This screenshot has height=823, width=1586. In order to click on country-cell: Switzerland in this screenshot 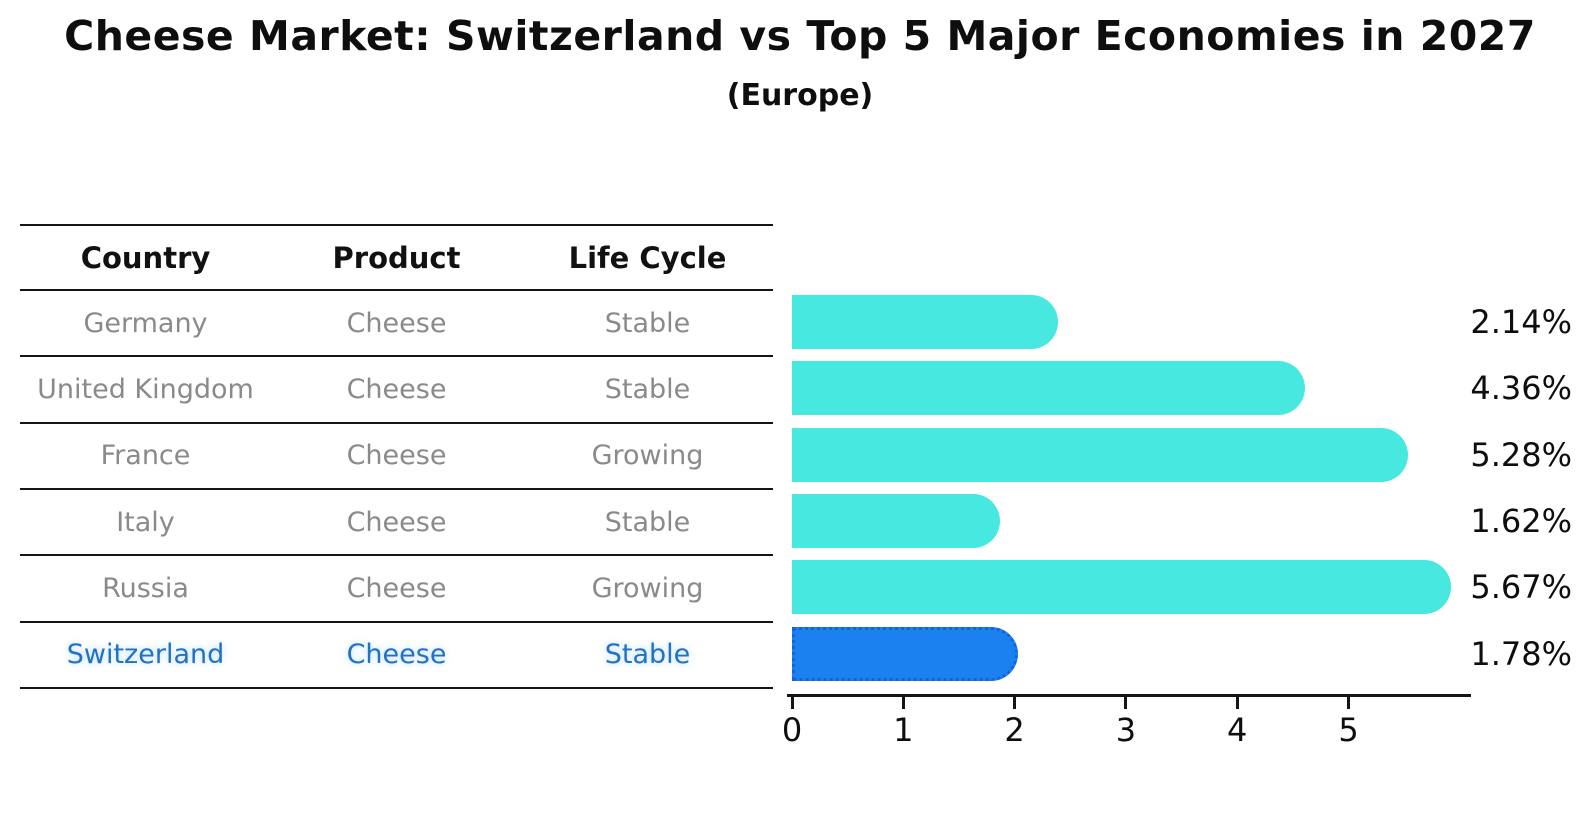, I will do `click(145, 655)`.